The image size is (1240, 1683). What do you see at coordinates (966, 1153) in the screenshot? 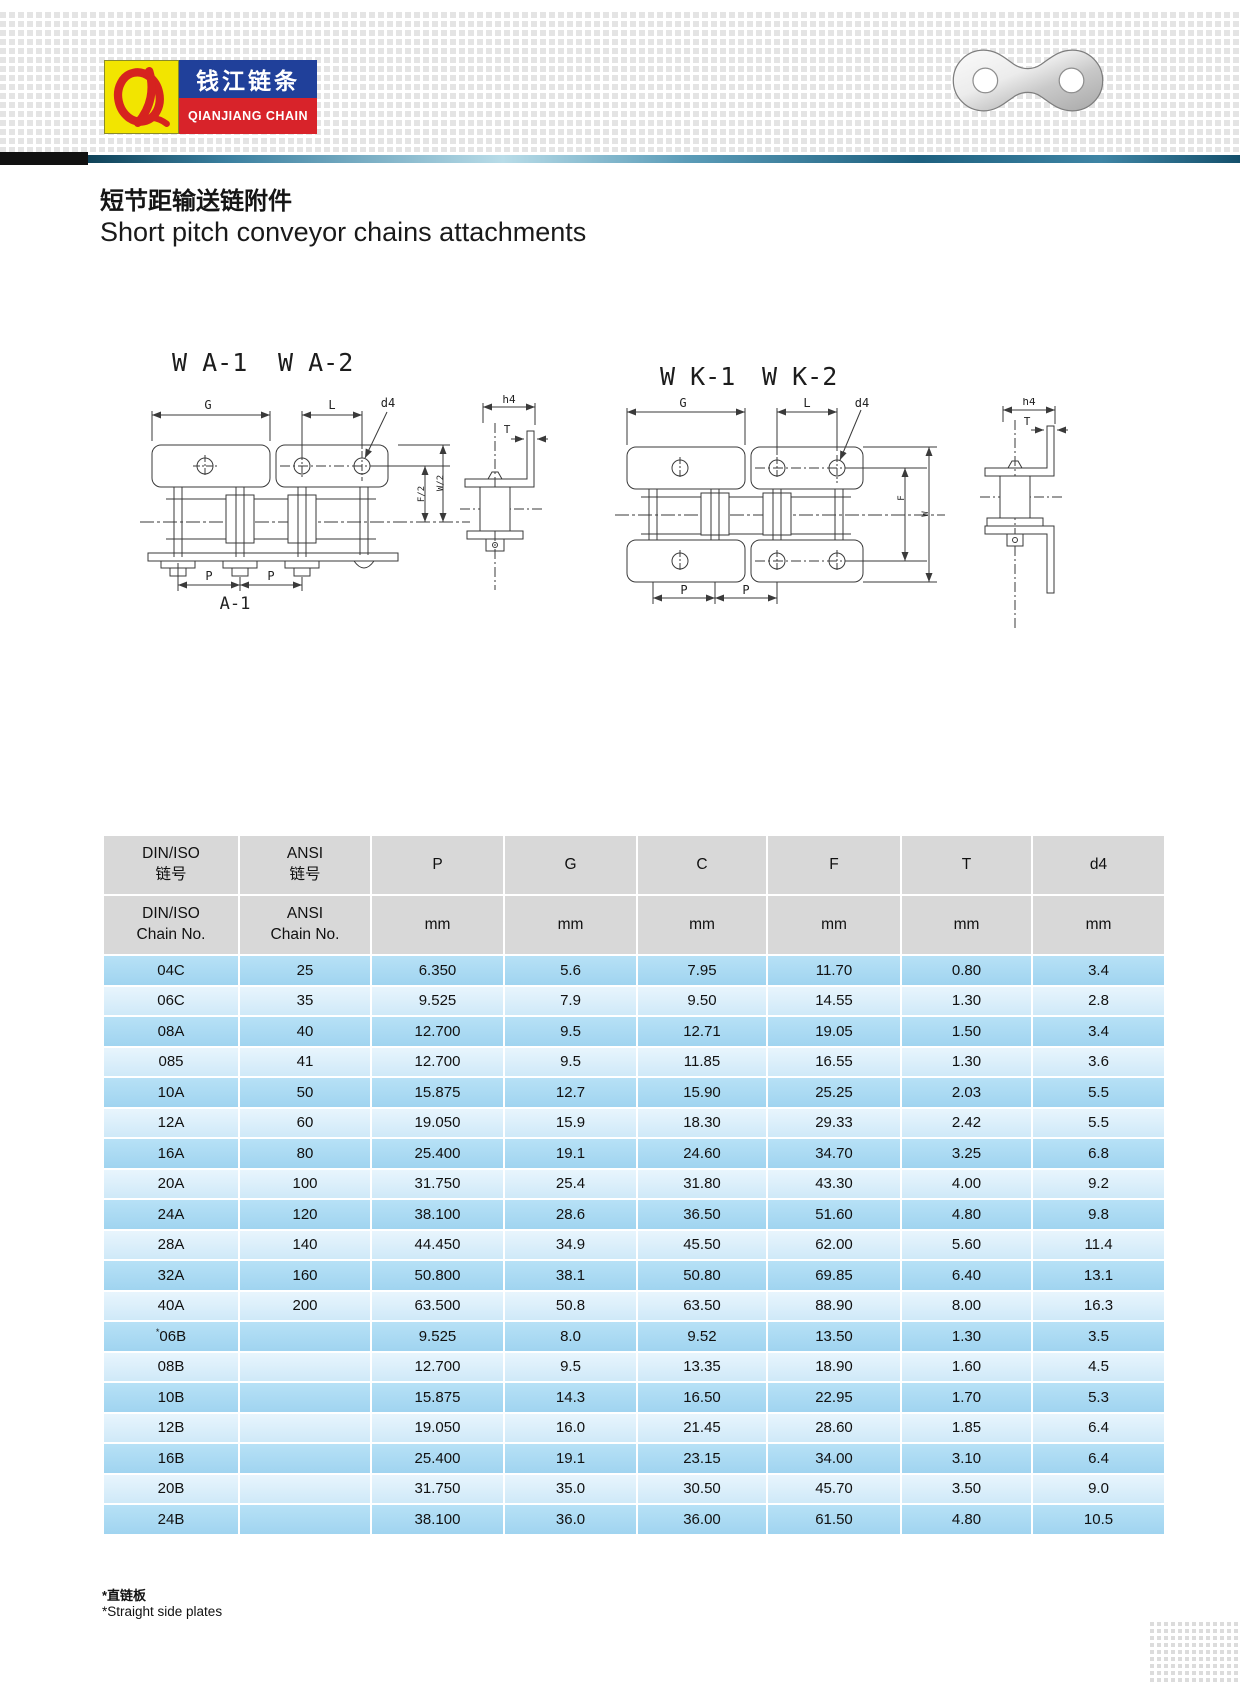
I see `table-cell: 3.25` at bounding box center [966, 1153].